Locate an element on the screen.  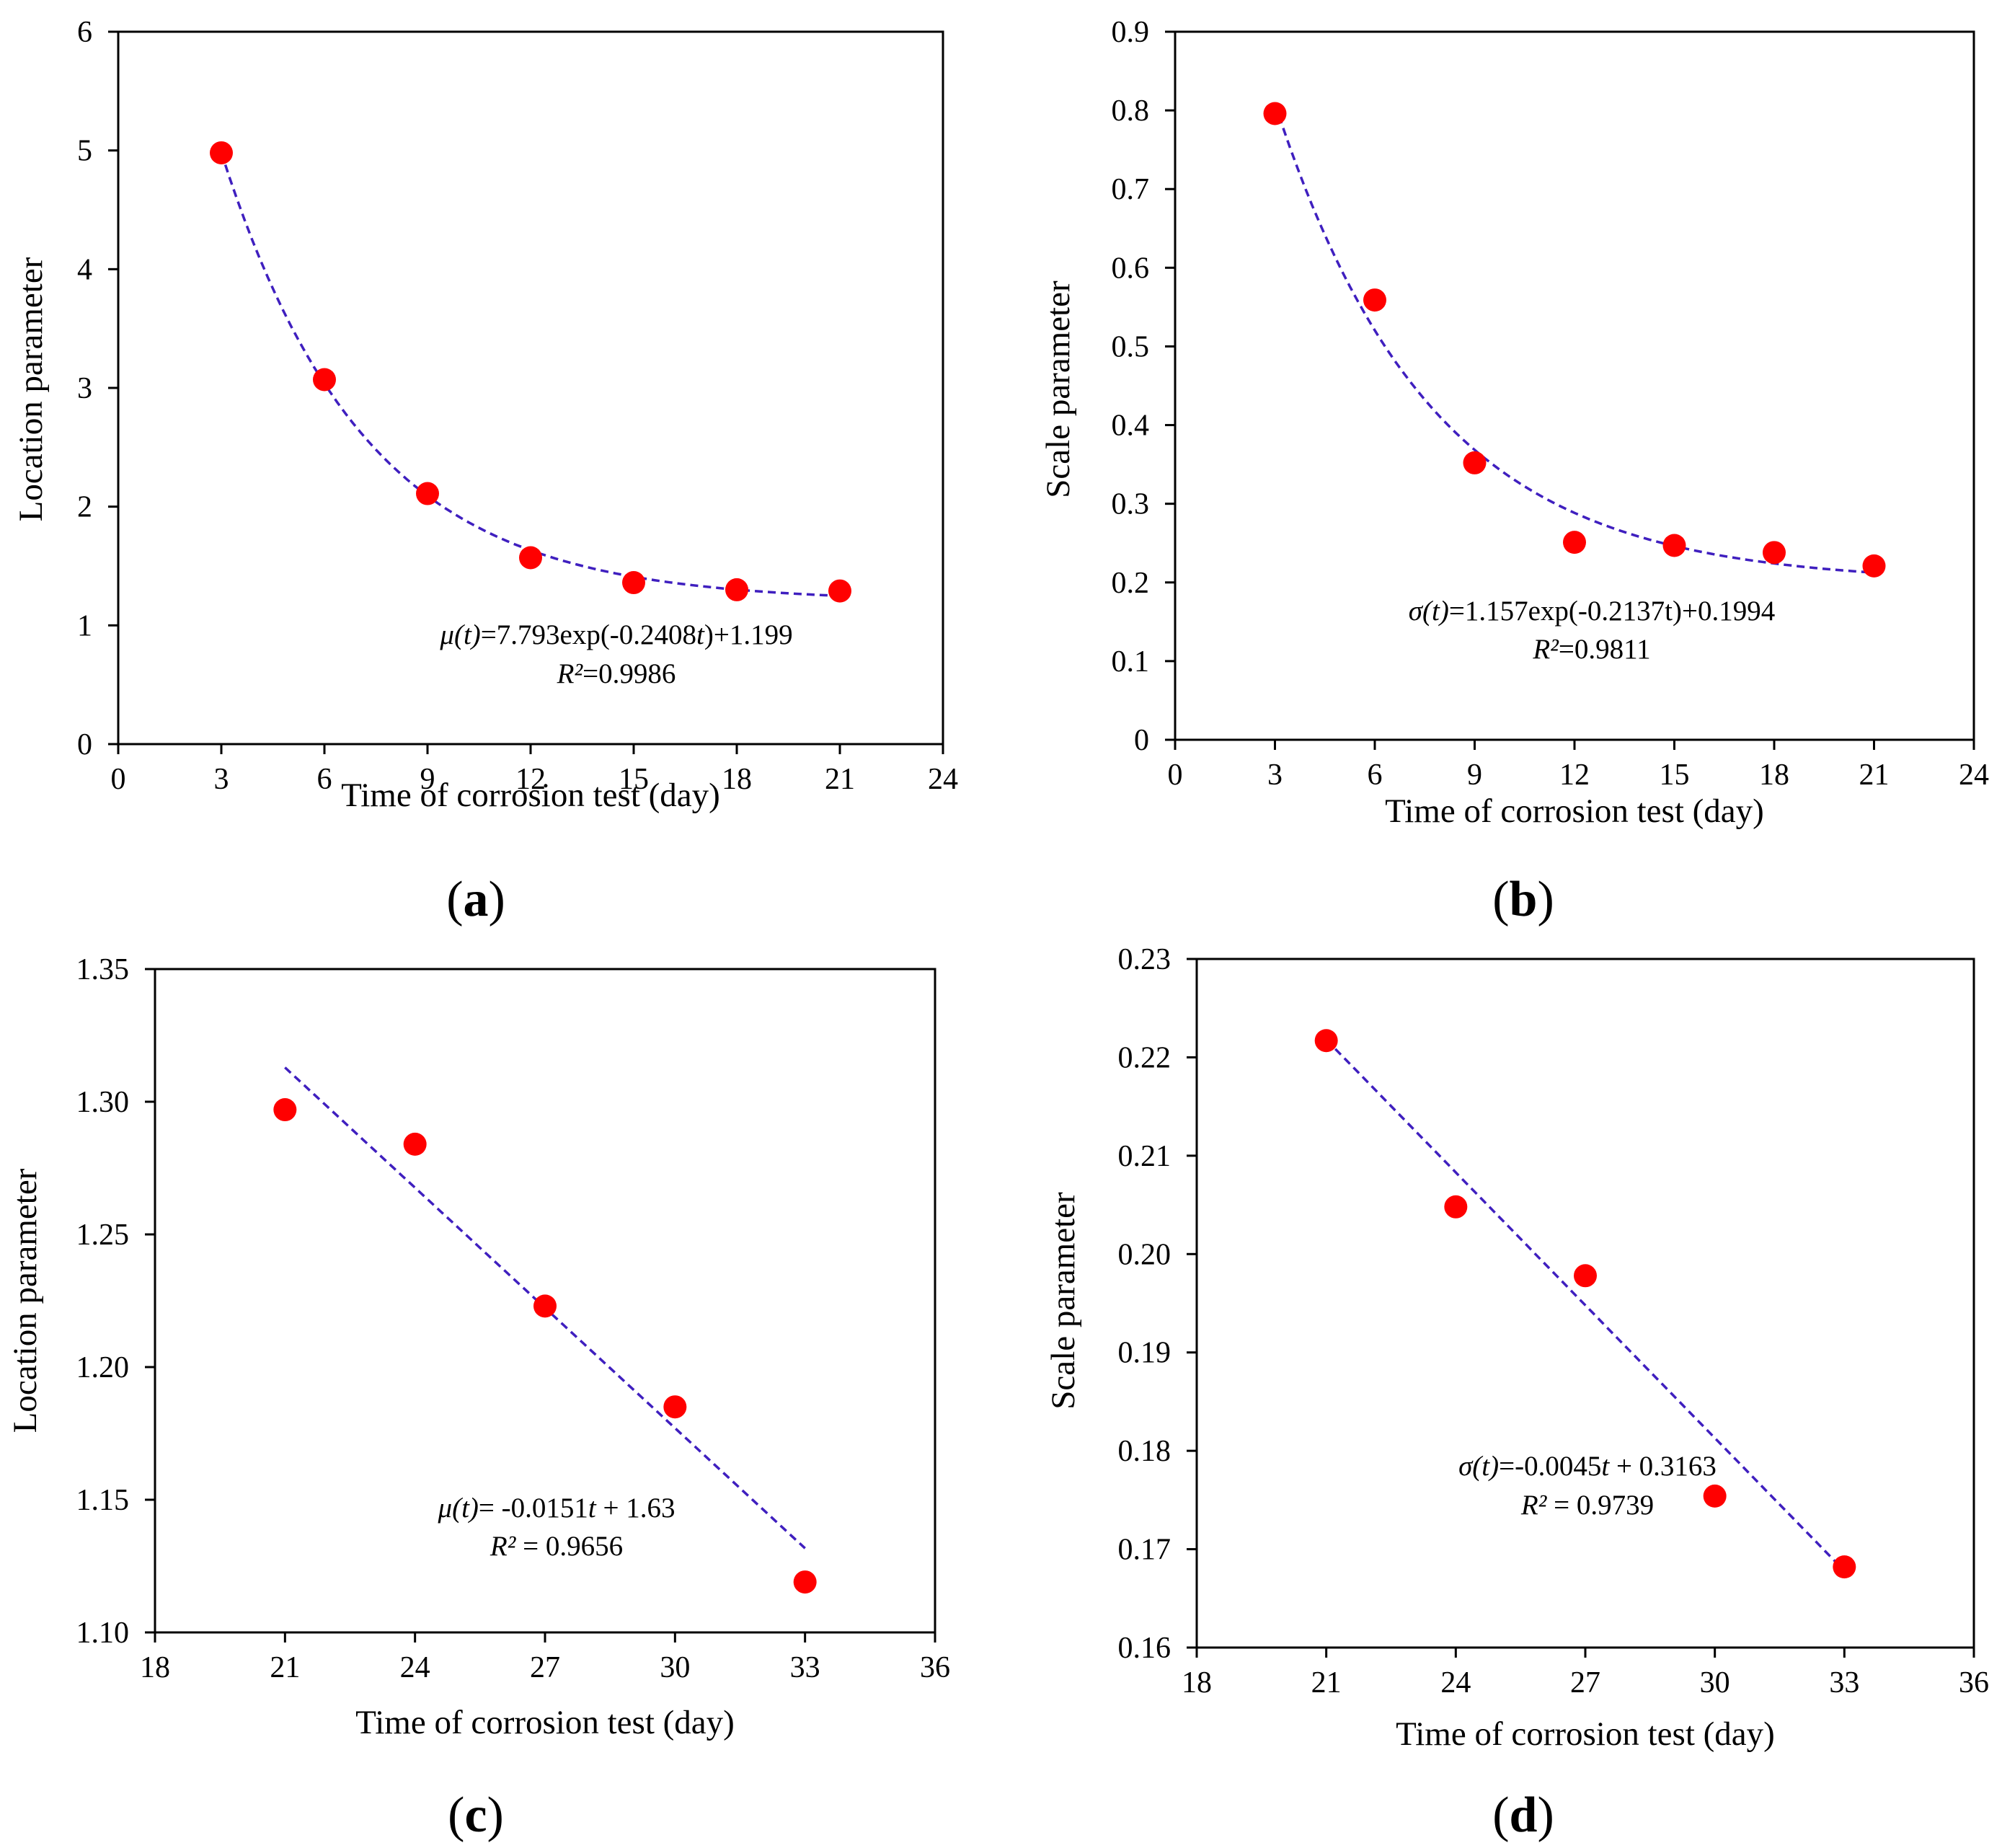
y-tick-label: 0.6 is located at coordinates (1131, 268).